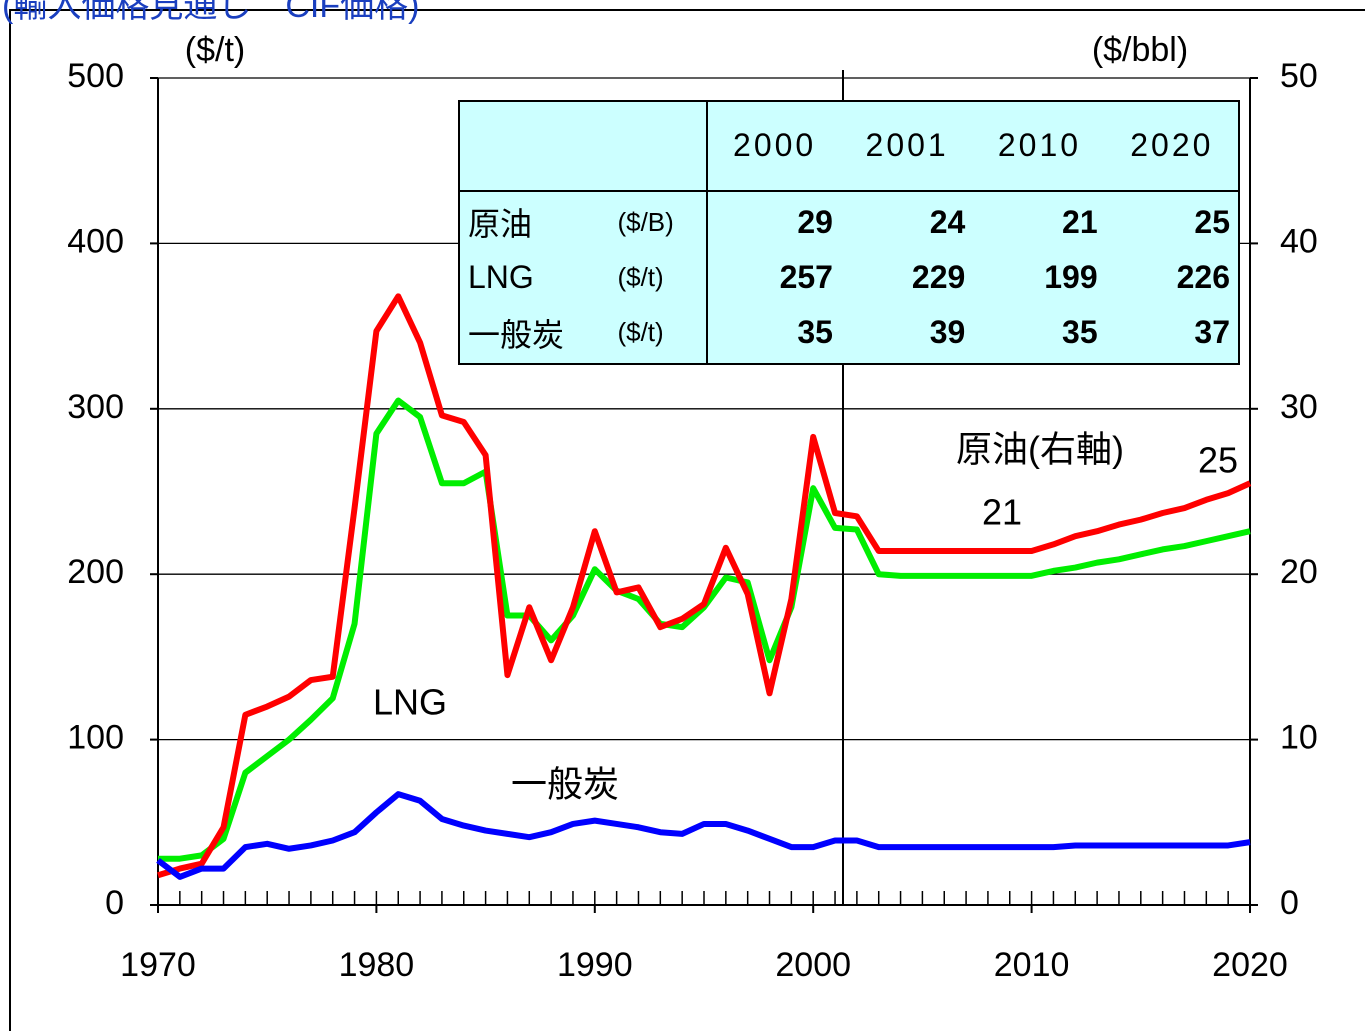 The image size is (1365, 1031). What do you see at coordinates (813, 965) in the screenshot?
I see `x-tick-label: 2000` at bounding box center [813, 965].